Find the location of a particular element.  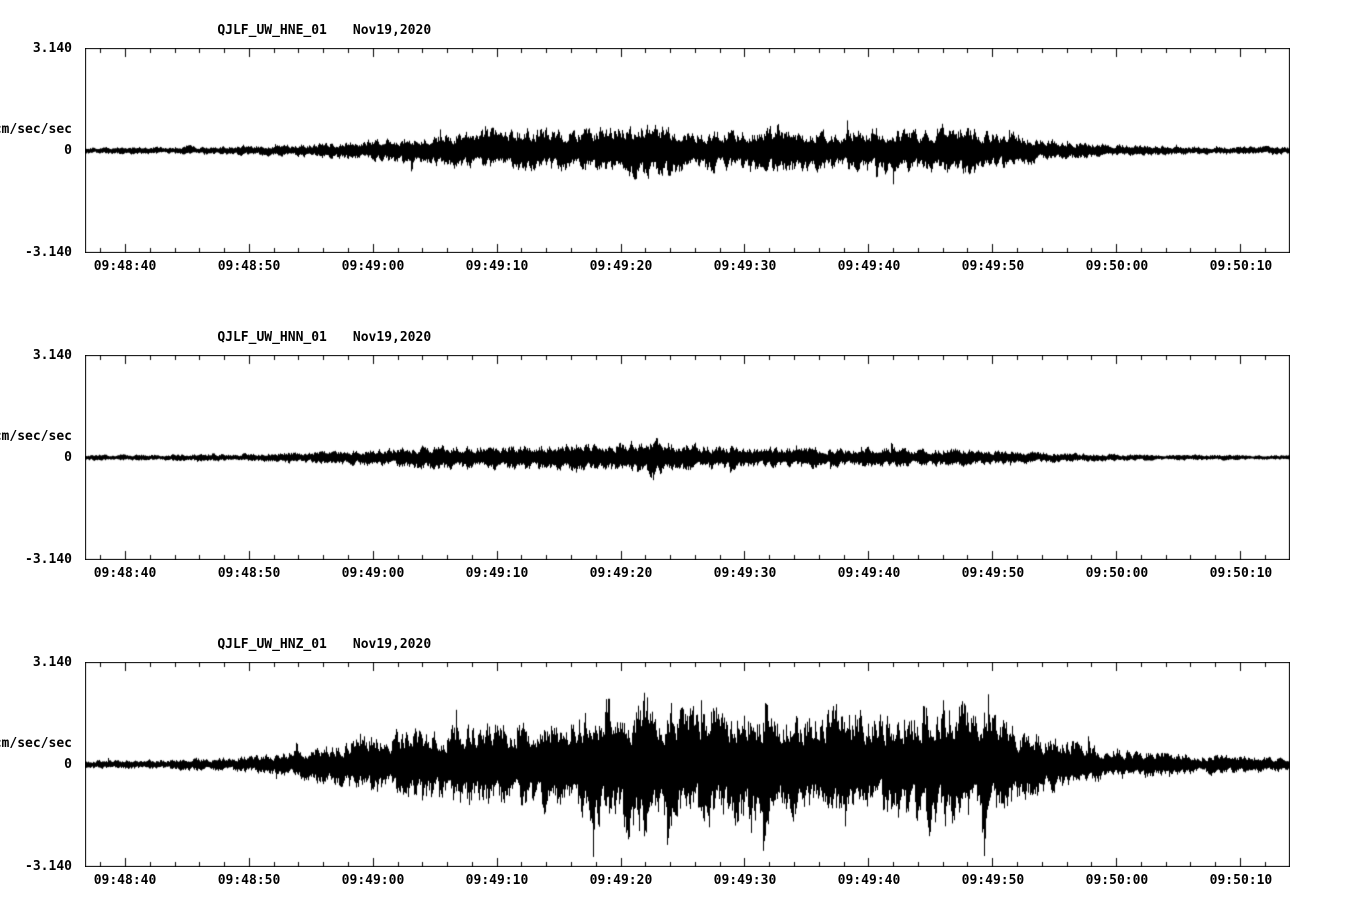

panel-title: QJLF_UW_HNN_01 Nov19,2020 is located at coordinates (308, 337).